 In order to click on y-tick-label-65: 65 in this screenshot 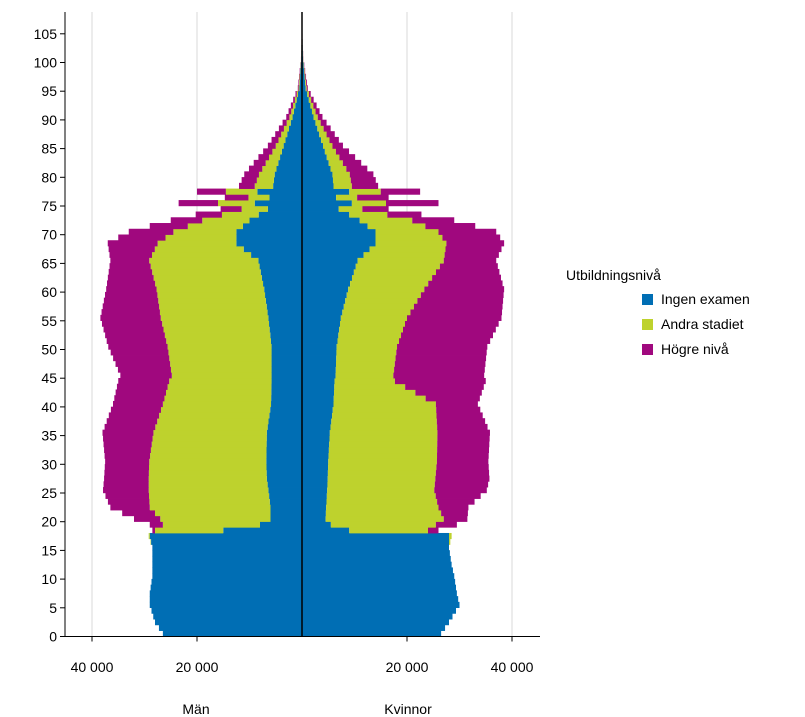, I will do `click(49, 263)`.